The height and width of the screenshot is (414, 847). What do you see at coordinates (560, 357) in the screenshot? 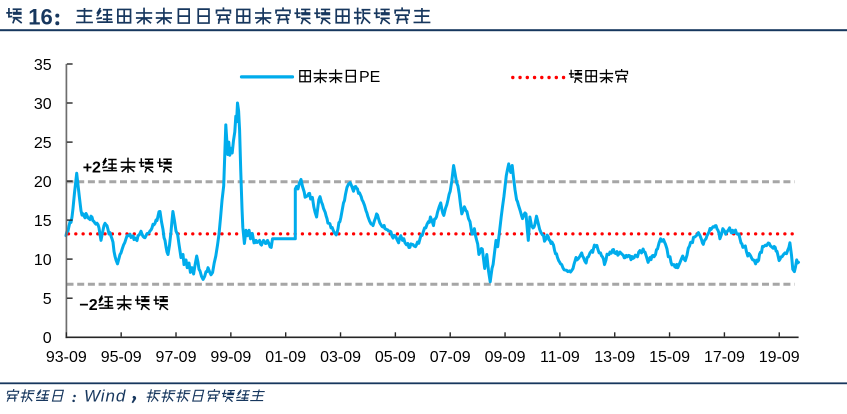
I see `svg-text: 11-09` at bounding box center [560, 357].